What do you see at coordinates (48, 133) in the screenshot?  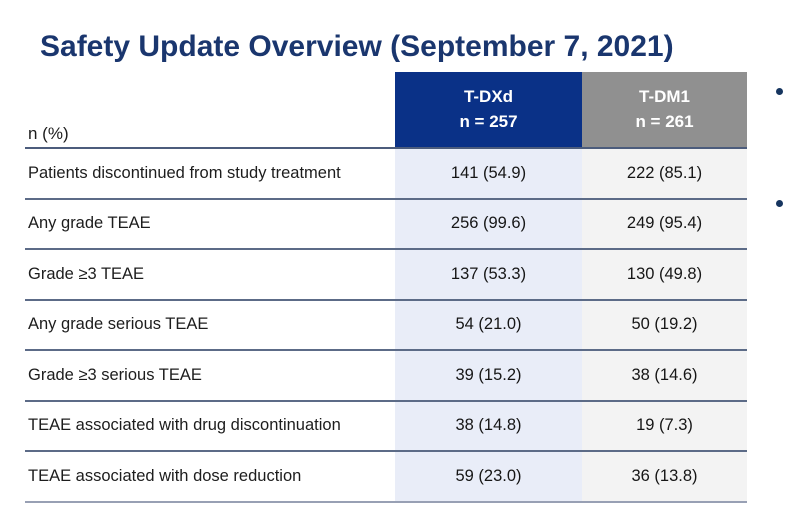 I see `n-percent-label: n (%)` at bounding box center [48, 133].